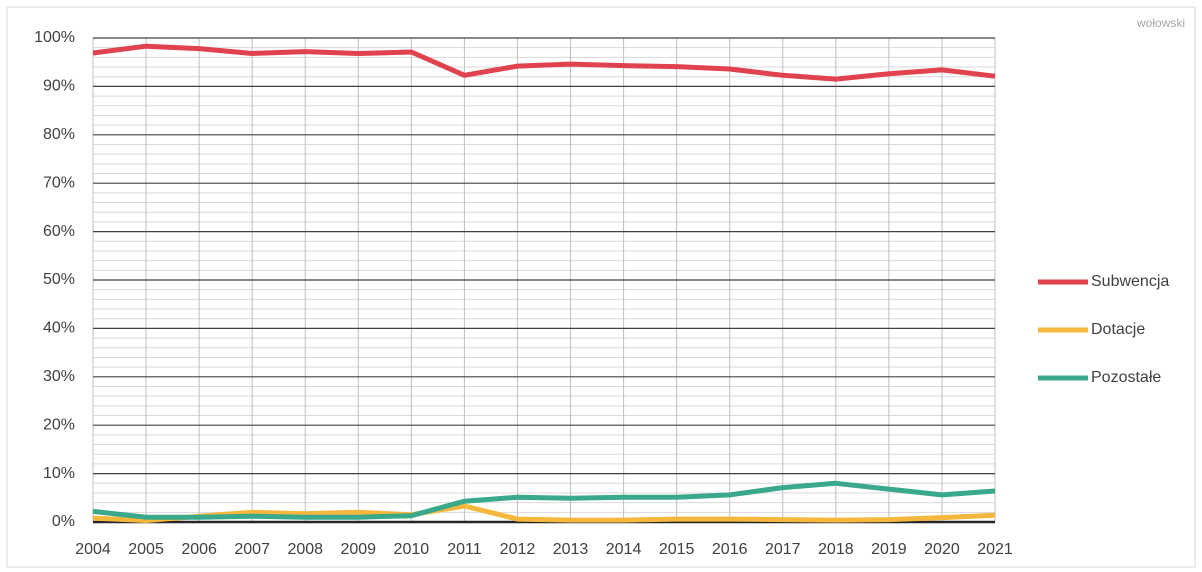  Describe the element at coordinates (412, 549) in the screenshot. I see `x-tick-label: 2010` at that location.